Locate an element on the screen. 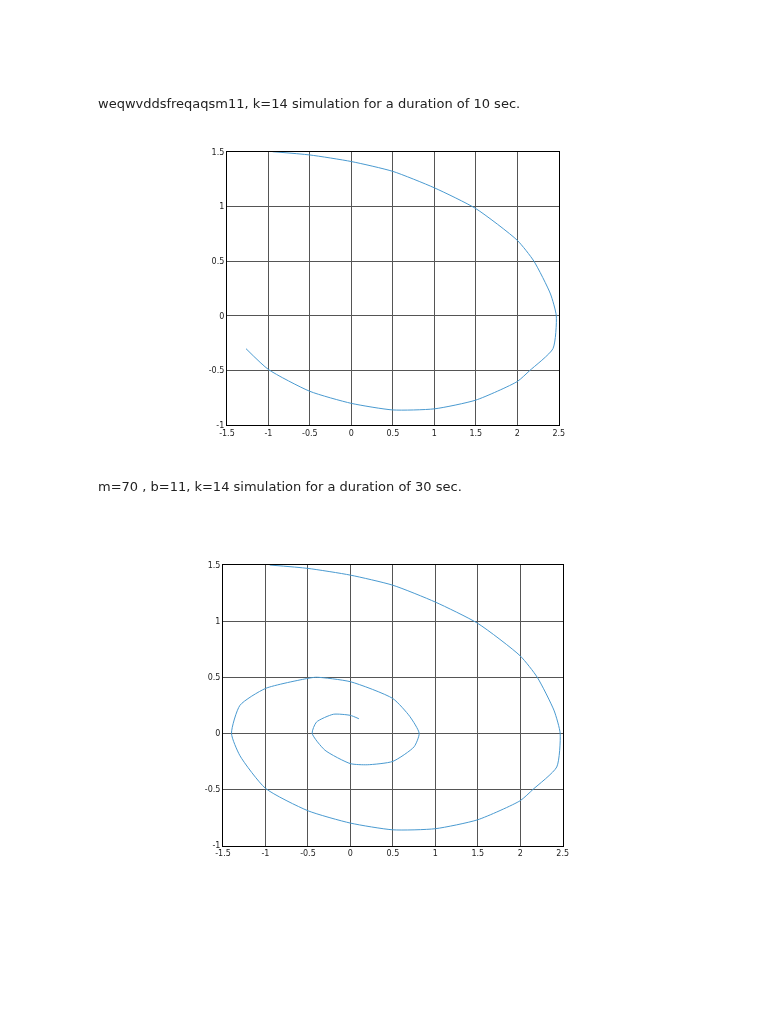 This screenshot has width=768, height=1024. chart-title: weqwvddsfreqaqsm11, k=14 simulation for a duration of 10 sec. is located at coordinates (309, 103).